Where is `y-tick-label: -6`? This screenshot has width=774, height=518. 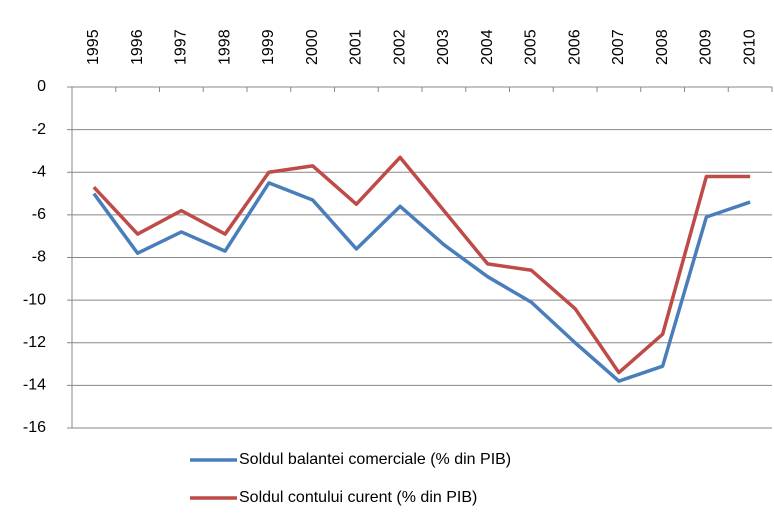
y-tick-label: -6 is located at coordinates (39, 214).